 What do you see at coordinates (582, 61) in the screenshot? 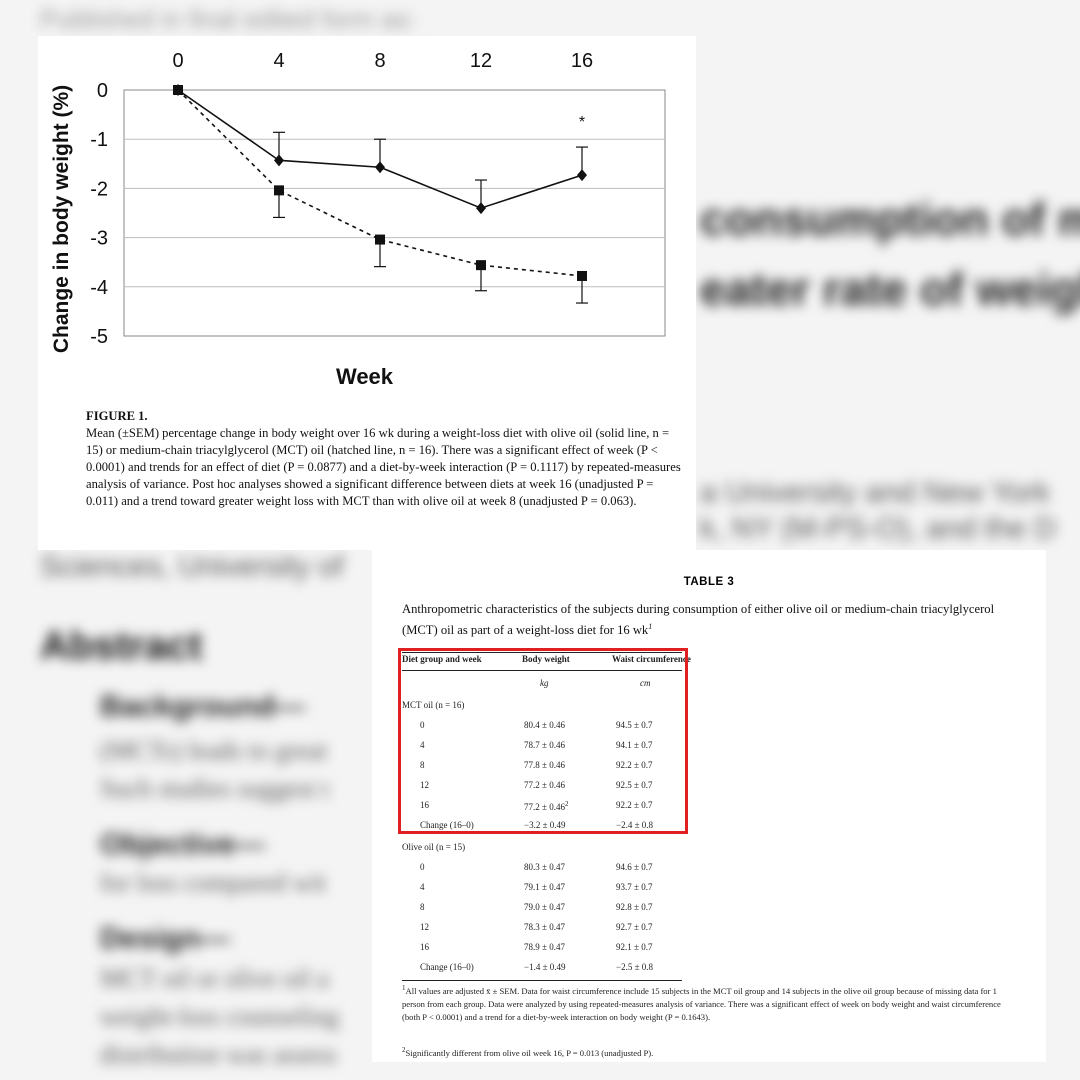
I see `x-tick-label: 16` at bounding box center [582, 61].